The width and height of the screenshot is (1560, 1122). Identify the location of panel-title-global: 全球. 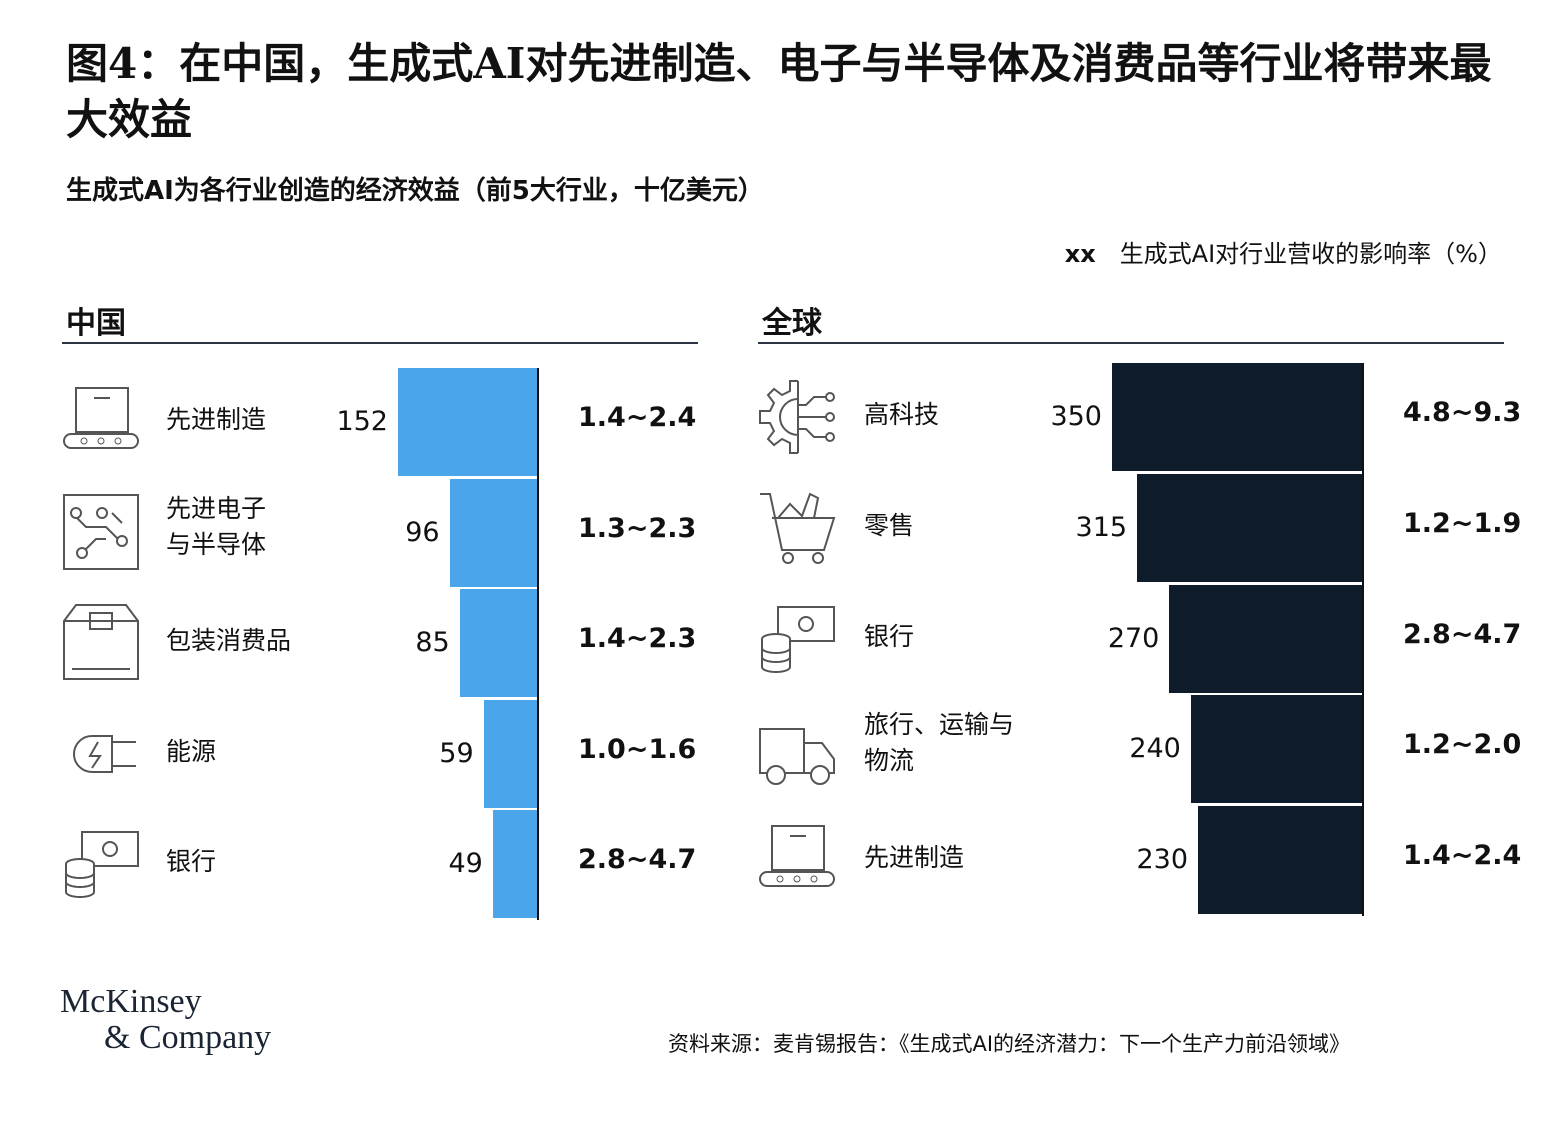
(792, 323).